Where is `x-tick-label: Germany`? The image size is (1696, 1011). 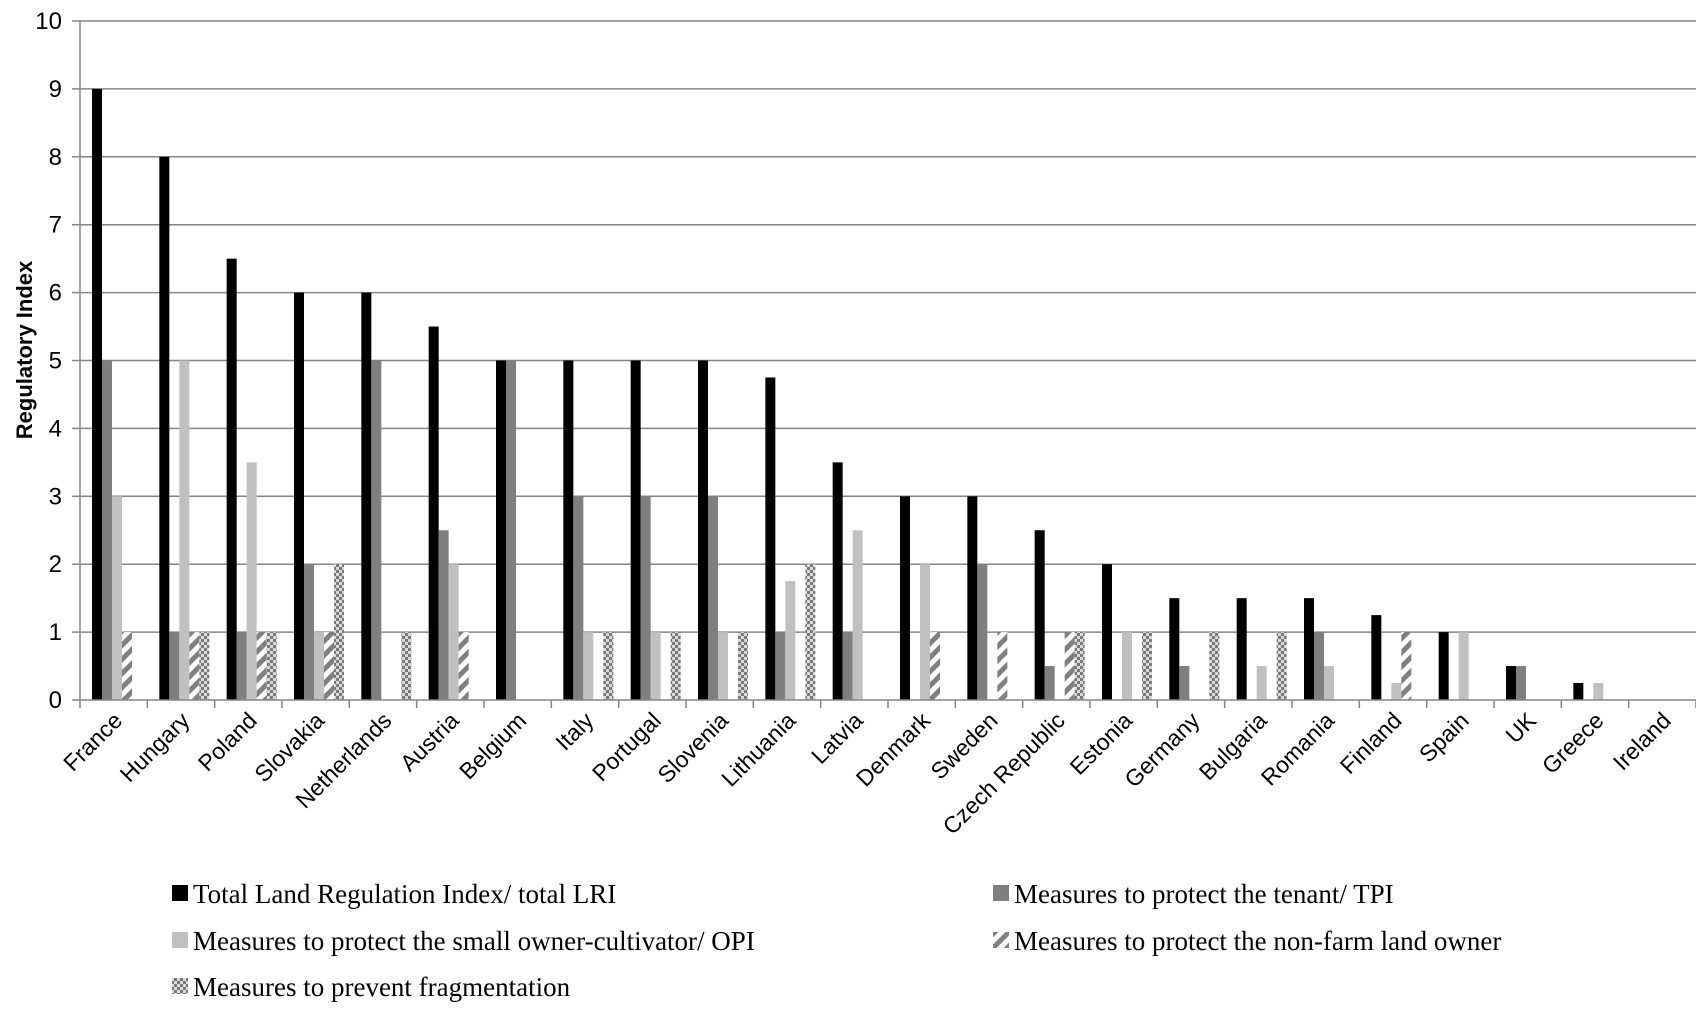
x-tick-label: Germany is located at coordinates (1162, 750).